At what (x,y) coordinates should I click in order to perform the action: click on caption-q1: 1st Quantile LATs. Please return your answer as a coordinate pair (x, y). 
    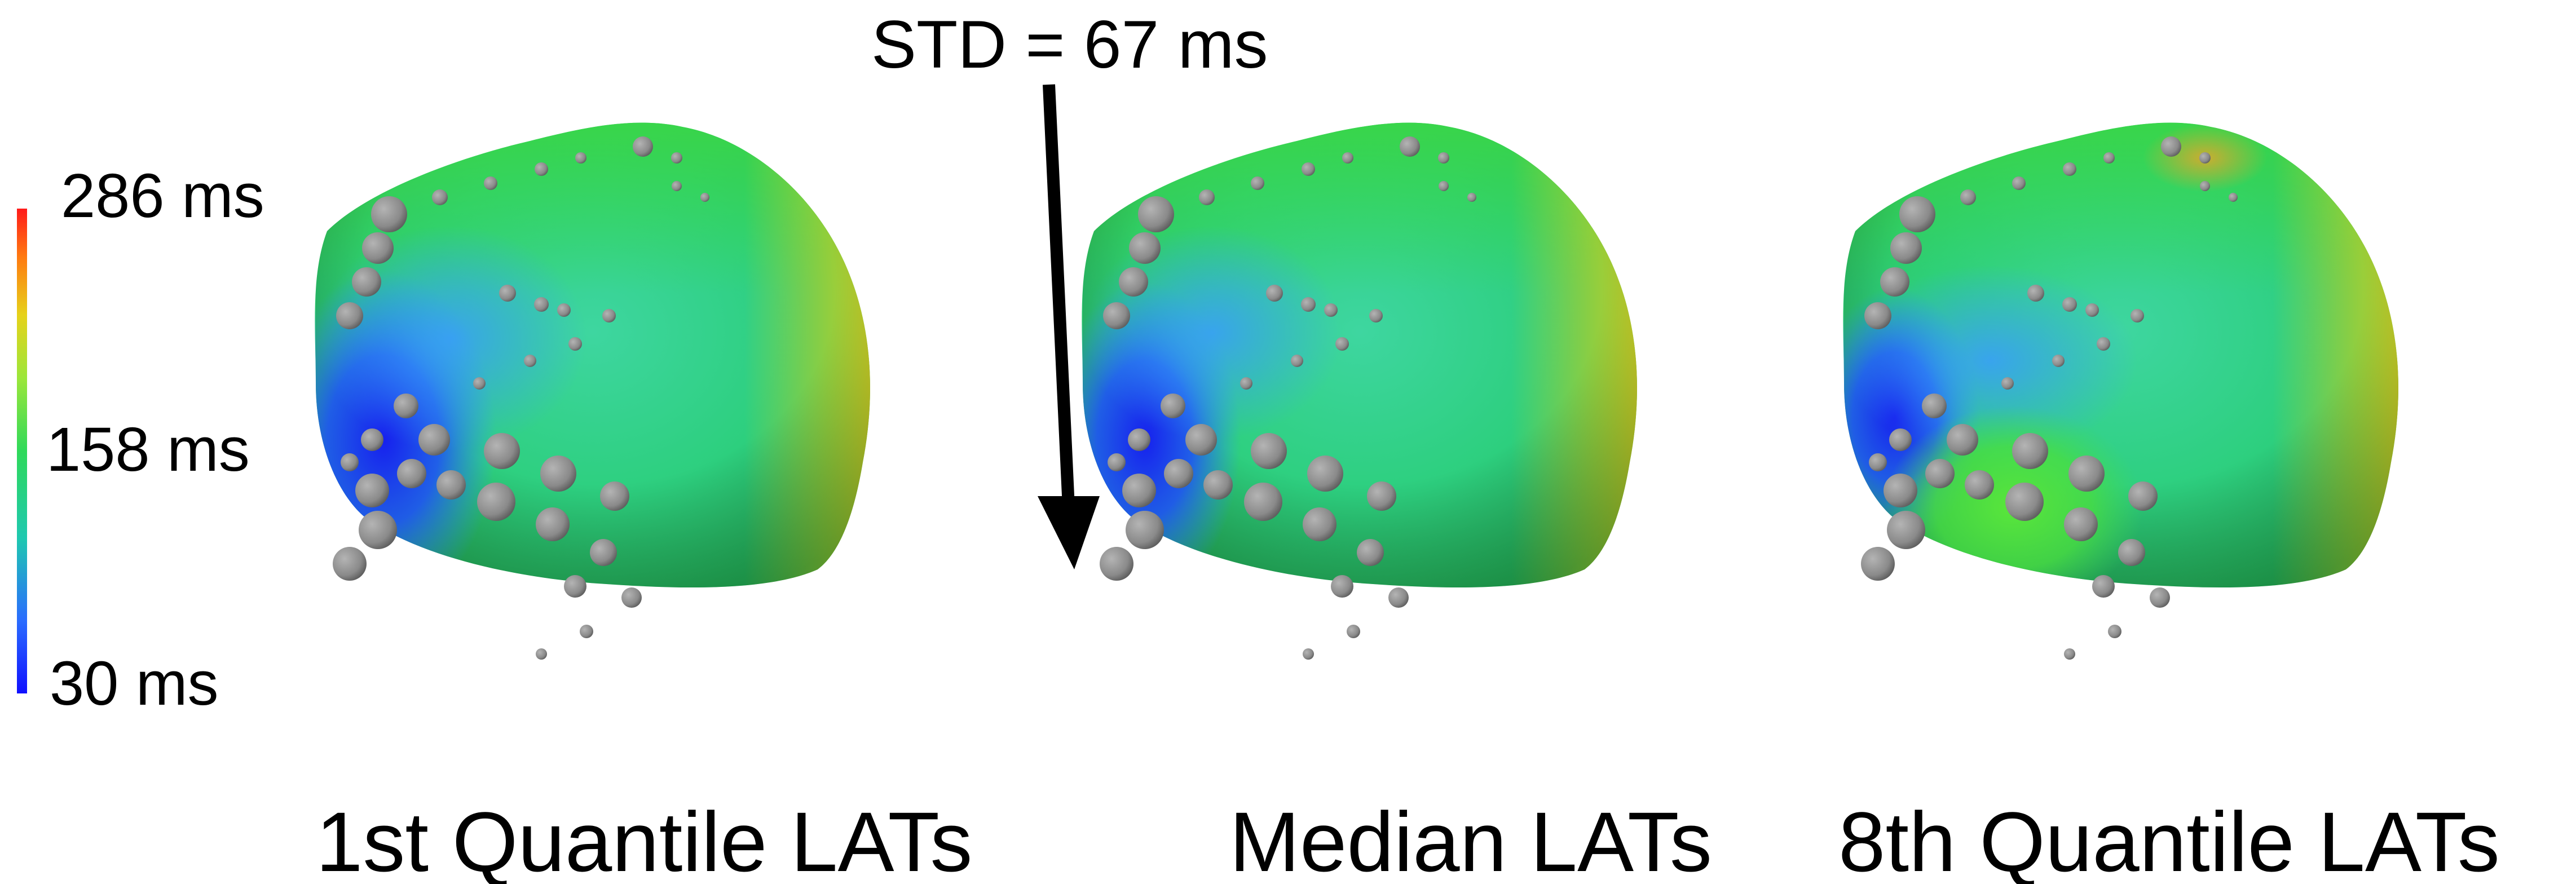
    Looking at the image, I should click on (644, 839).